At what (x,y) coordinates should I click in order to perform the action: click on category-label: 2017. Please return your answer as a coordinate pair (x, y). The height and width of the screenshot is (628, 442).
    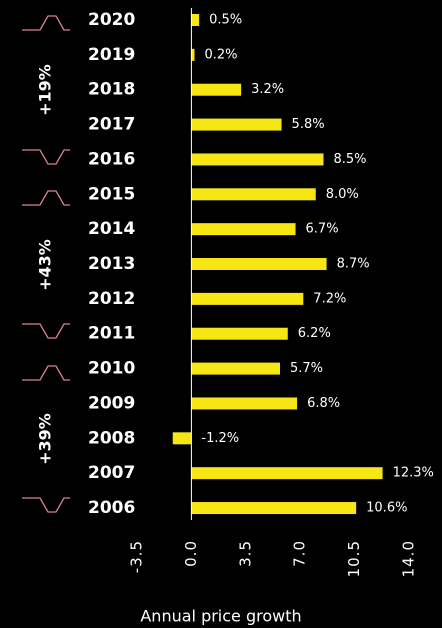
    Looking at the image, I should click on (111, 125).